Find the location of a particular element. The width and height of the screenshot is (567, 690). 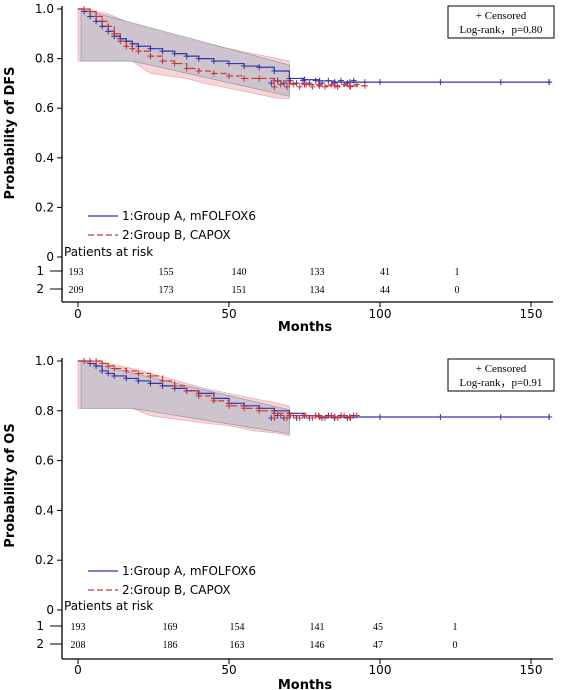

y-tick-label: 0.6 is located at coordinates (44, 461).